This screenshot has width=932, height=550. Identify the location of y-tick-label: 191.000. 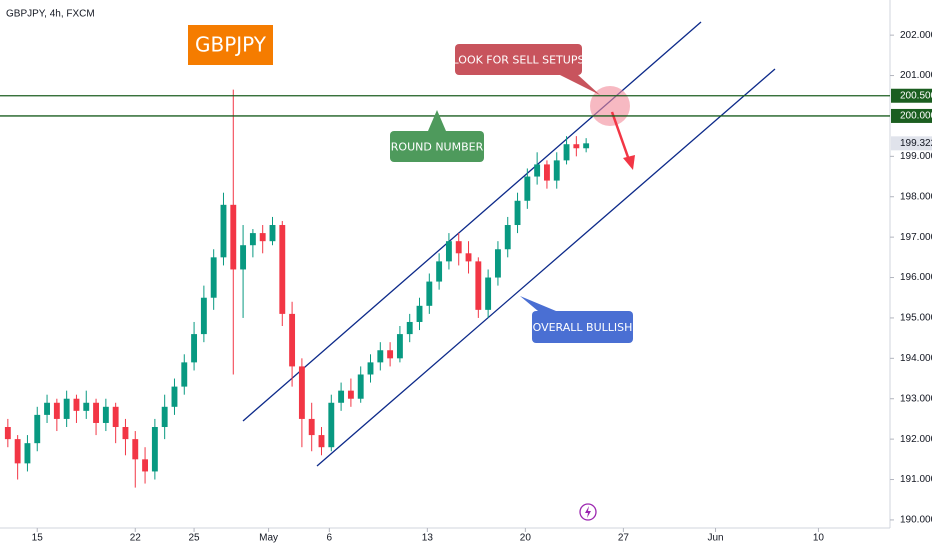
(916, 479).